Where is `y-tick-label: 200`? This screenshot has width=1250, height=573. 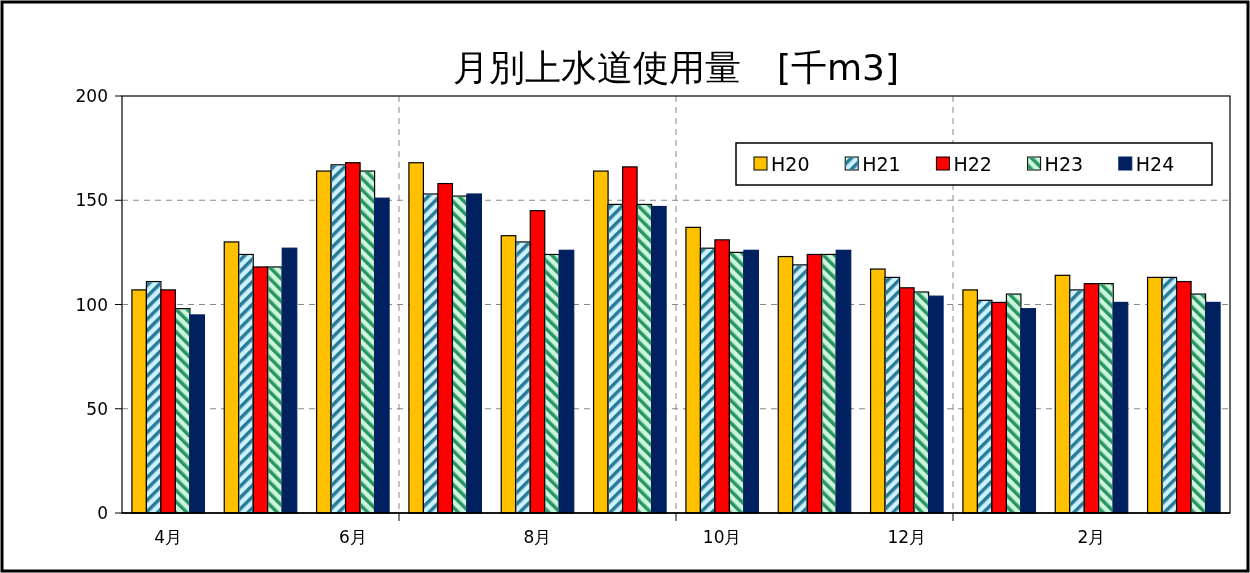
y-tick-label: 200 is located at coordinates (91, 96).